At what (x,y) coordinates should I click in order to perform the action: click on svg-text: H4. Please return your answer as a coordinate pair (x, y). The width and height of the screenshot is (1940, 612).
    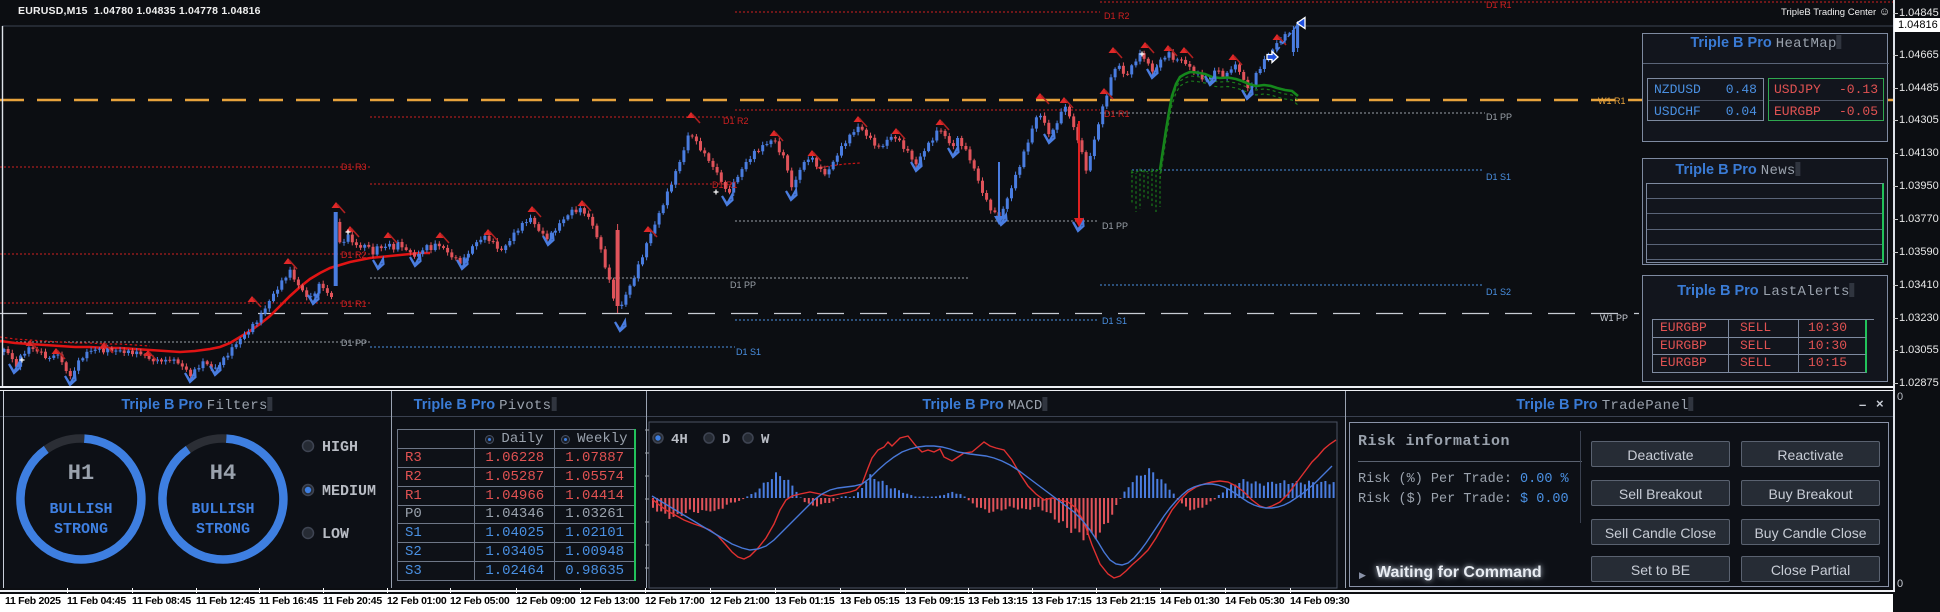
    Looking at the image, I should click on (223, 473).